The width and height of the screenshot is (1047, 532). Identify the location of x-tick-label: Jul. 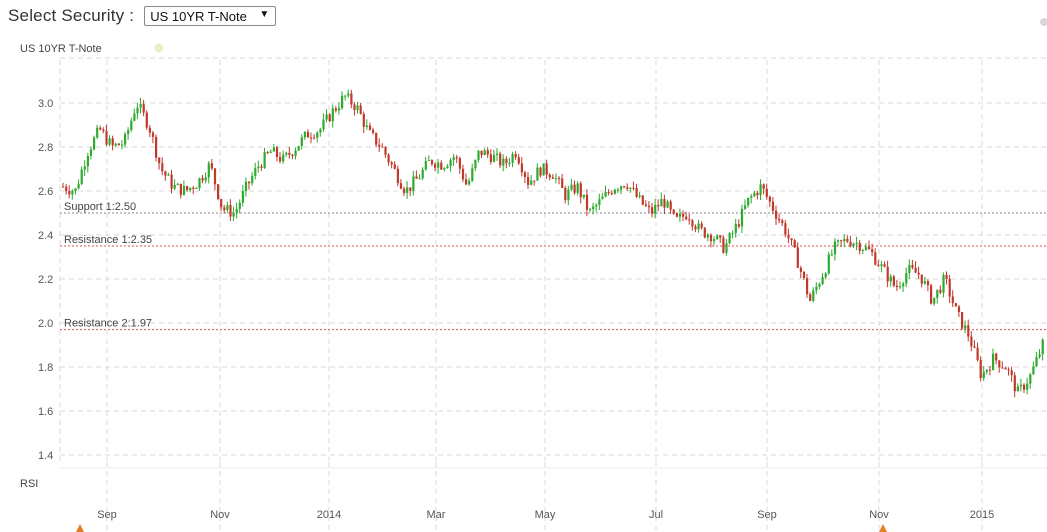
(656, 515).